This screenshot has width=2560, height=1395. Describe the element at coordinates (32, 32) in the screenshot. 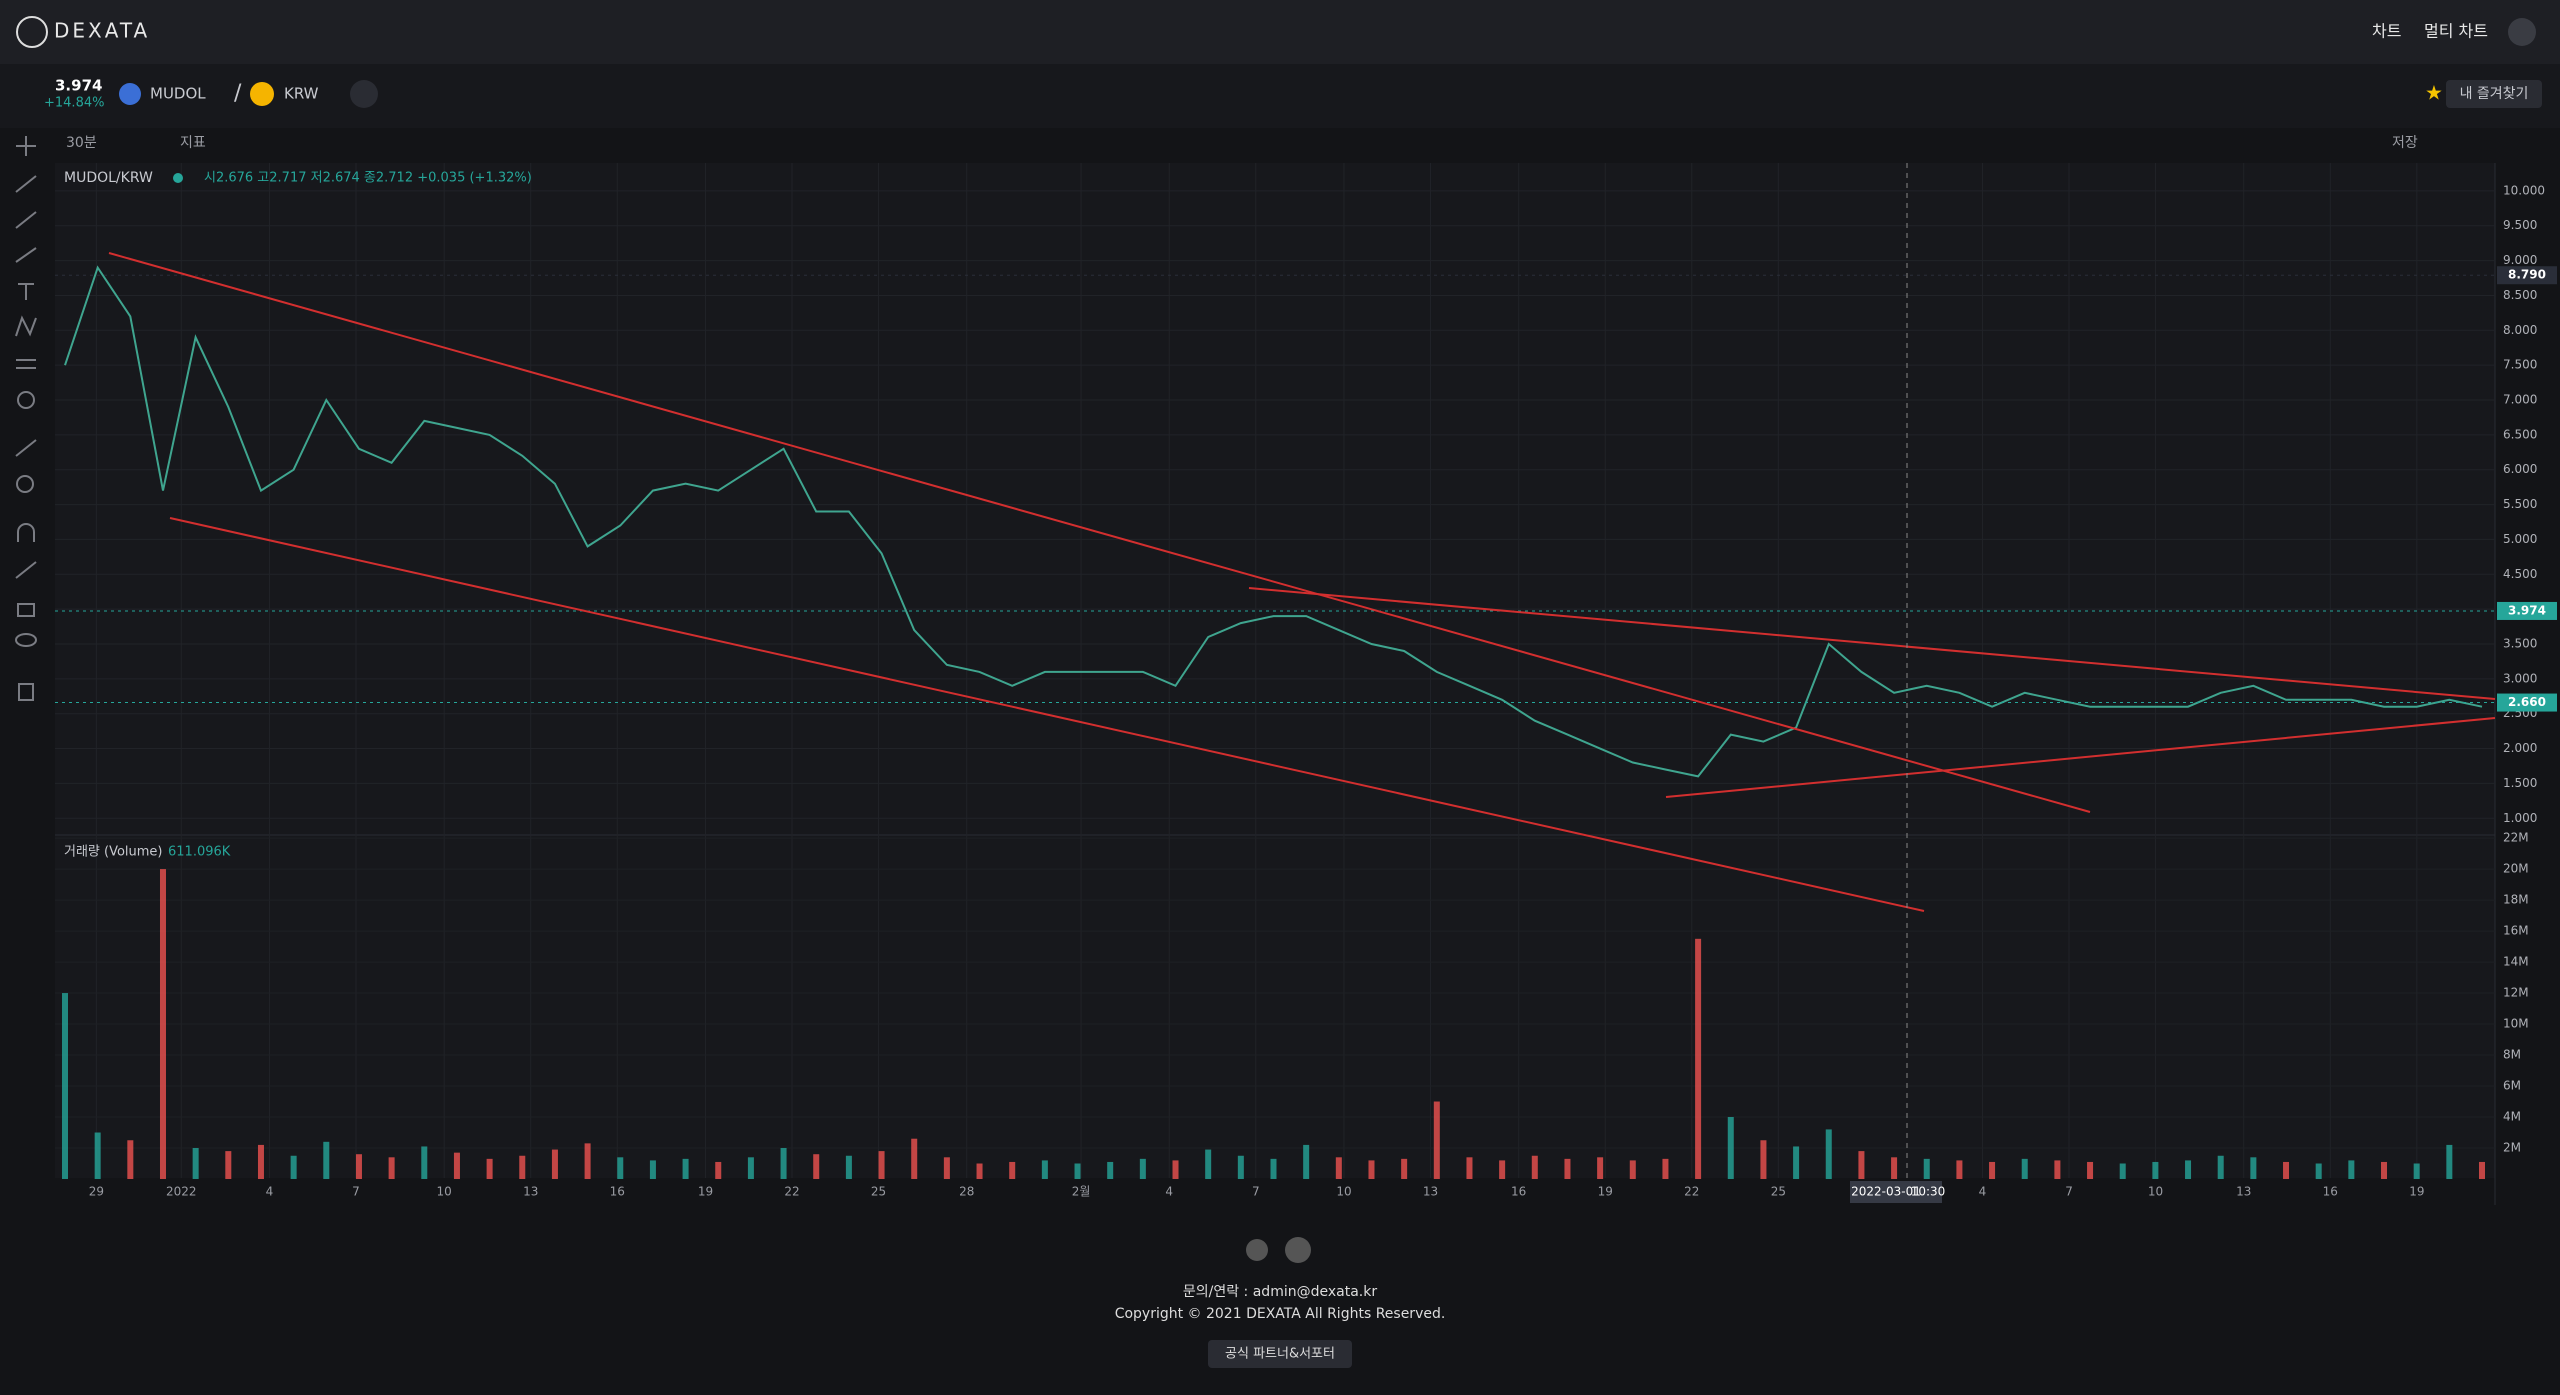

I see `logo-icon` at that location.